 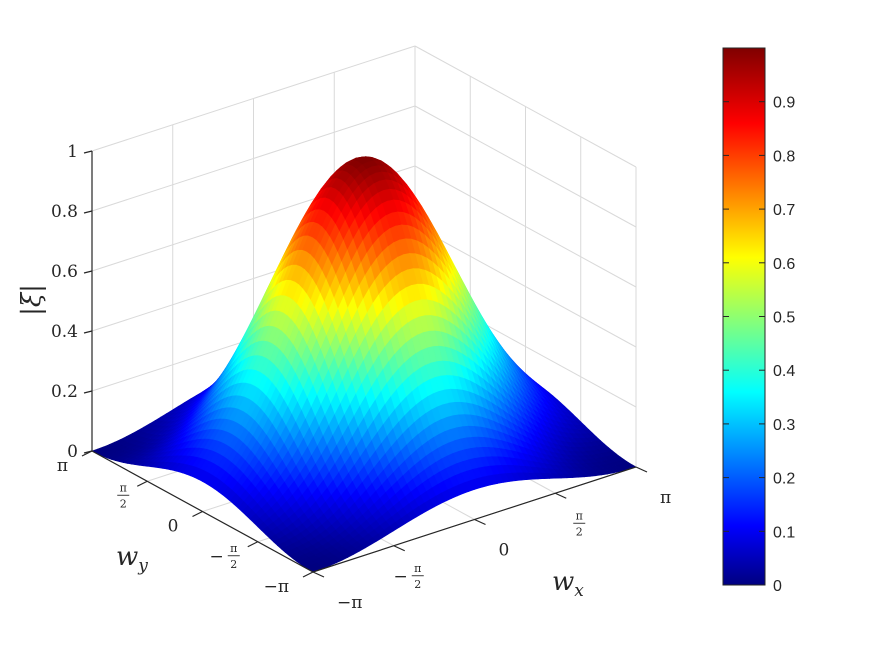 What do you see at coordinates (784, 425) in the screenshot?
I see `colorbar-tick-label: 0.3` at bounding box center [784, 425].